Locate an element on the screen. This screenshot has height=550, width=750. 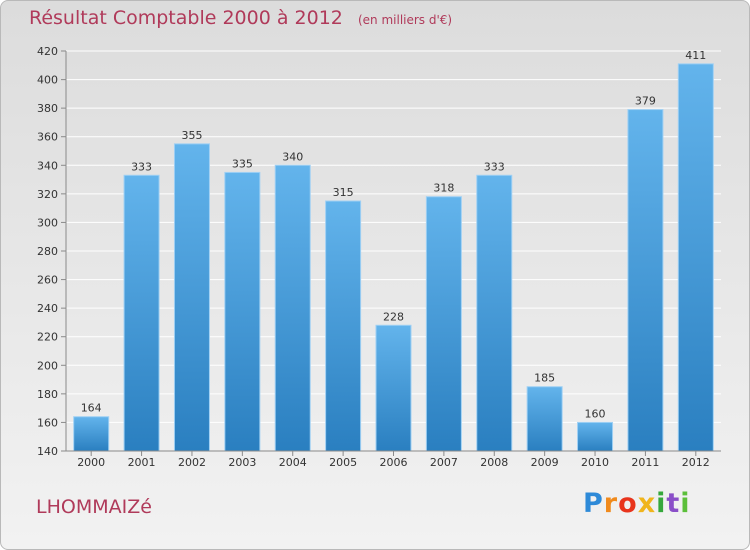
bar-value-label: 379 is located at coordinates (645, 101).